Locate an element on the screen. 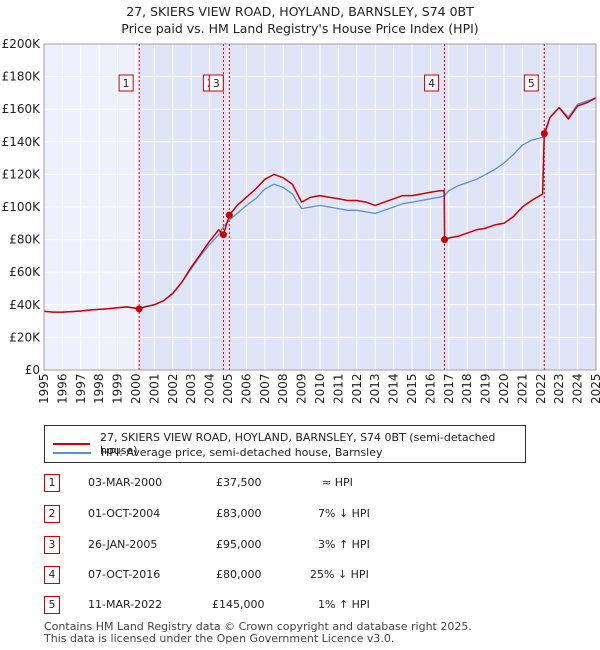 The width and height of the screenshot is (600, 650). transaction-date: 03-MAR-2000 is located at coordinates (125, 482).